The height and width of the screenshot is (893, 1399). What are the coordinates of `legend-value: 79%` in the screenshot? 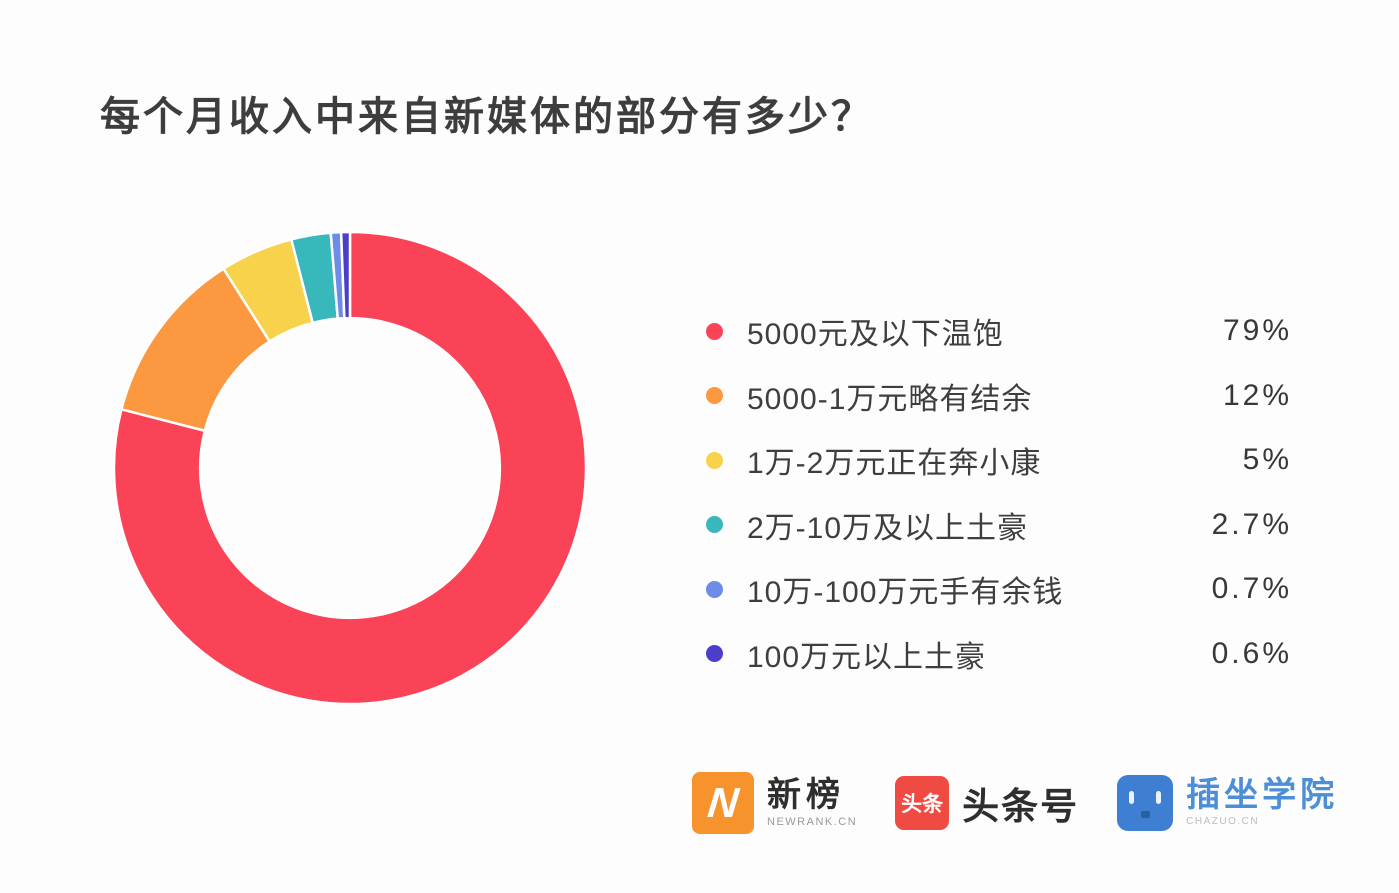 It's located at (1257, 331).